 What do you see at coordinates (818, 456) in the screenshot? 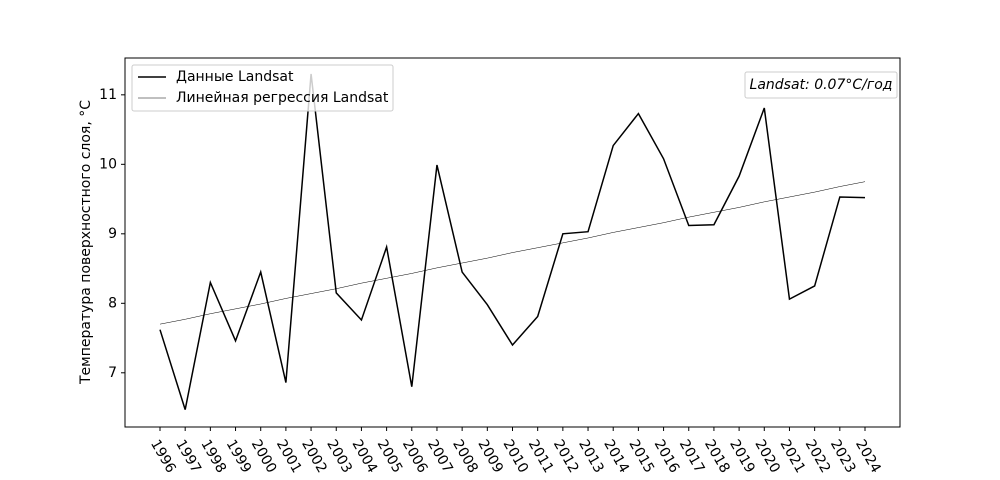
I see `x-tick-label: 2022` at bounding box center [818, 456].